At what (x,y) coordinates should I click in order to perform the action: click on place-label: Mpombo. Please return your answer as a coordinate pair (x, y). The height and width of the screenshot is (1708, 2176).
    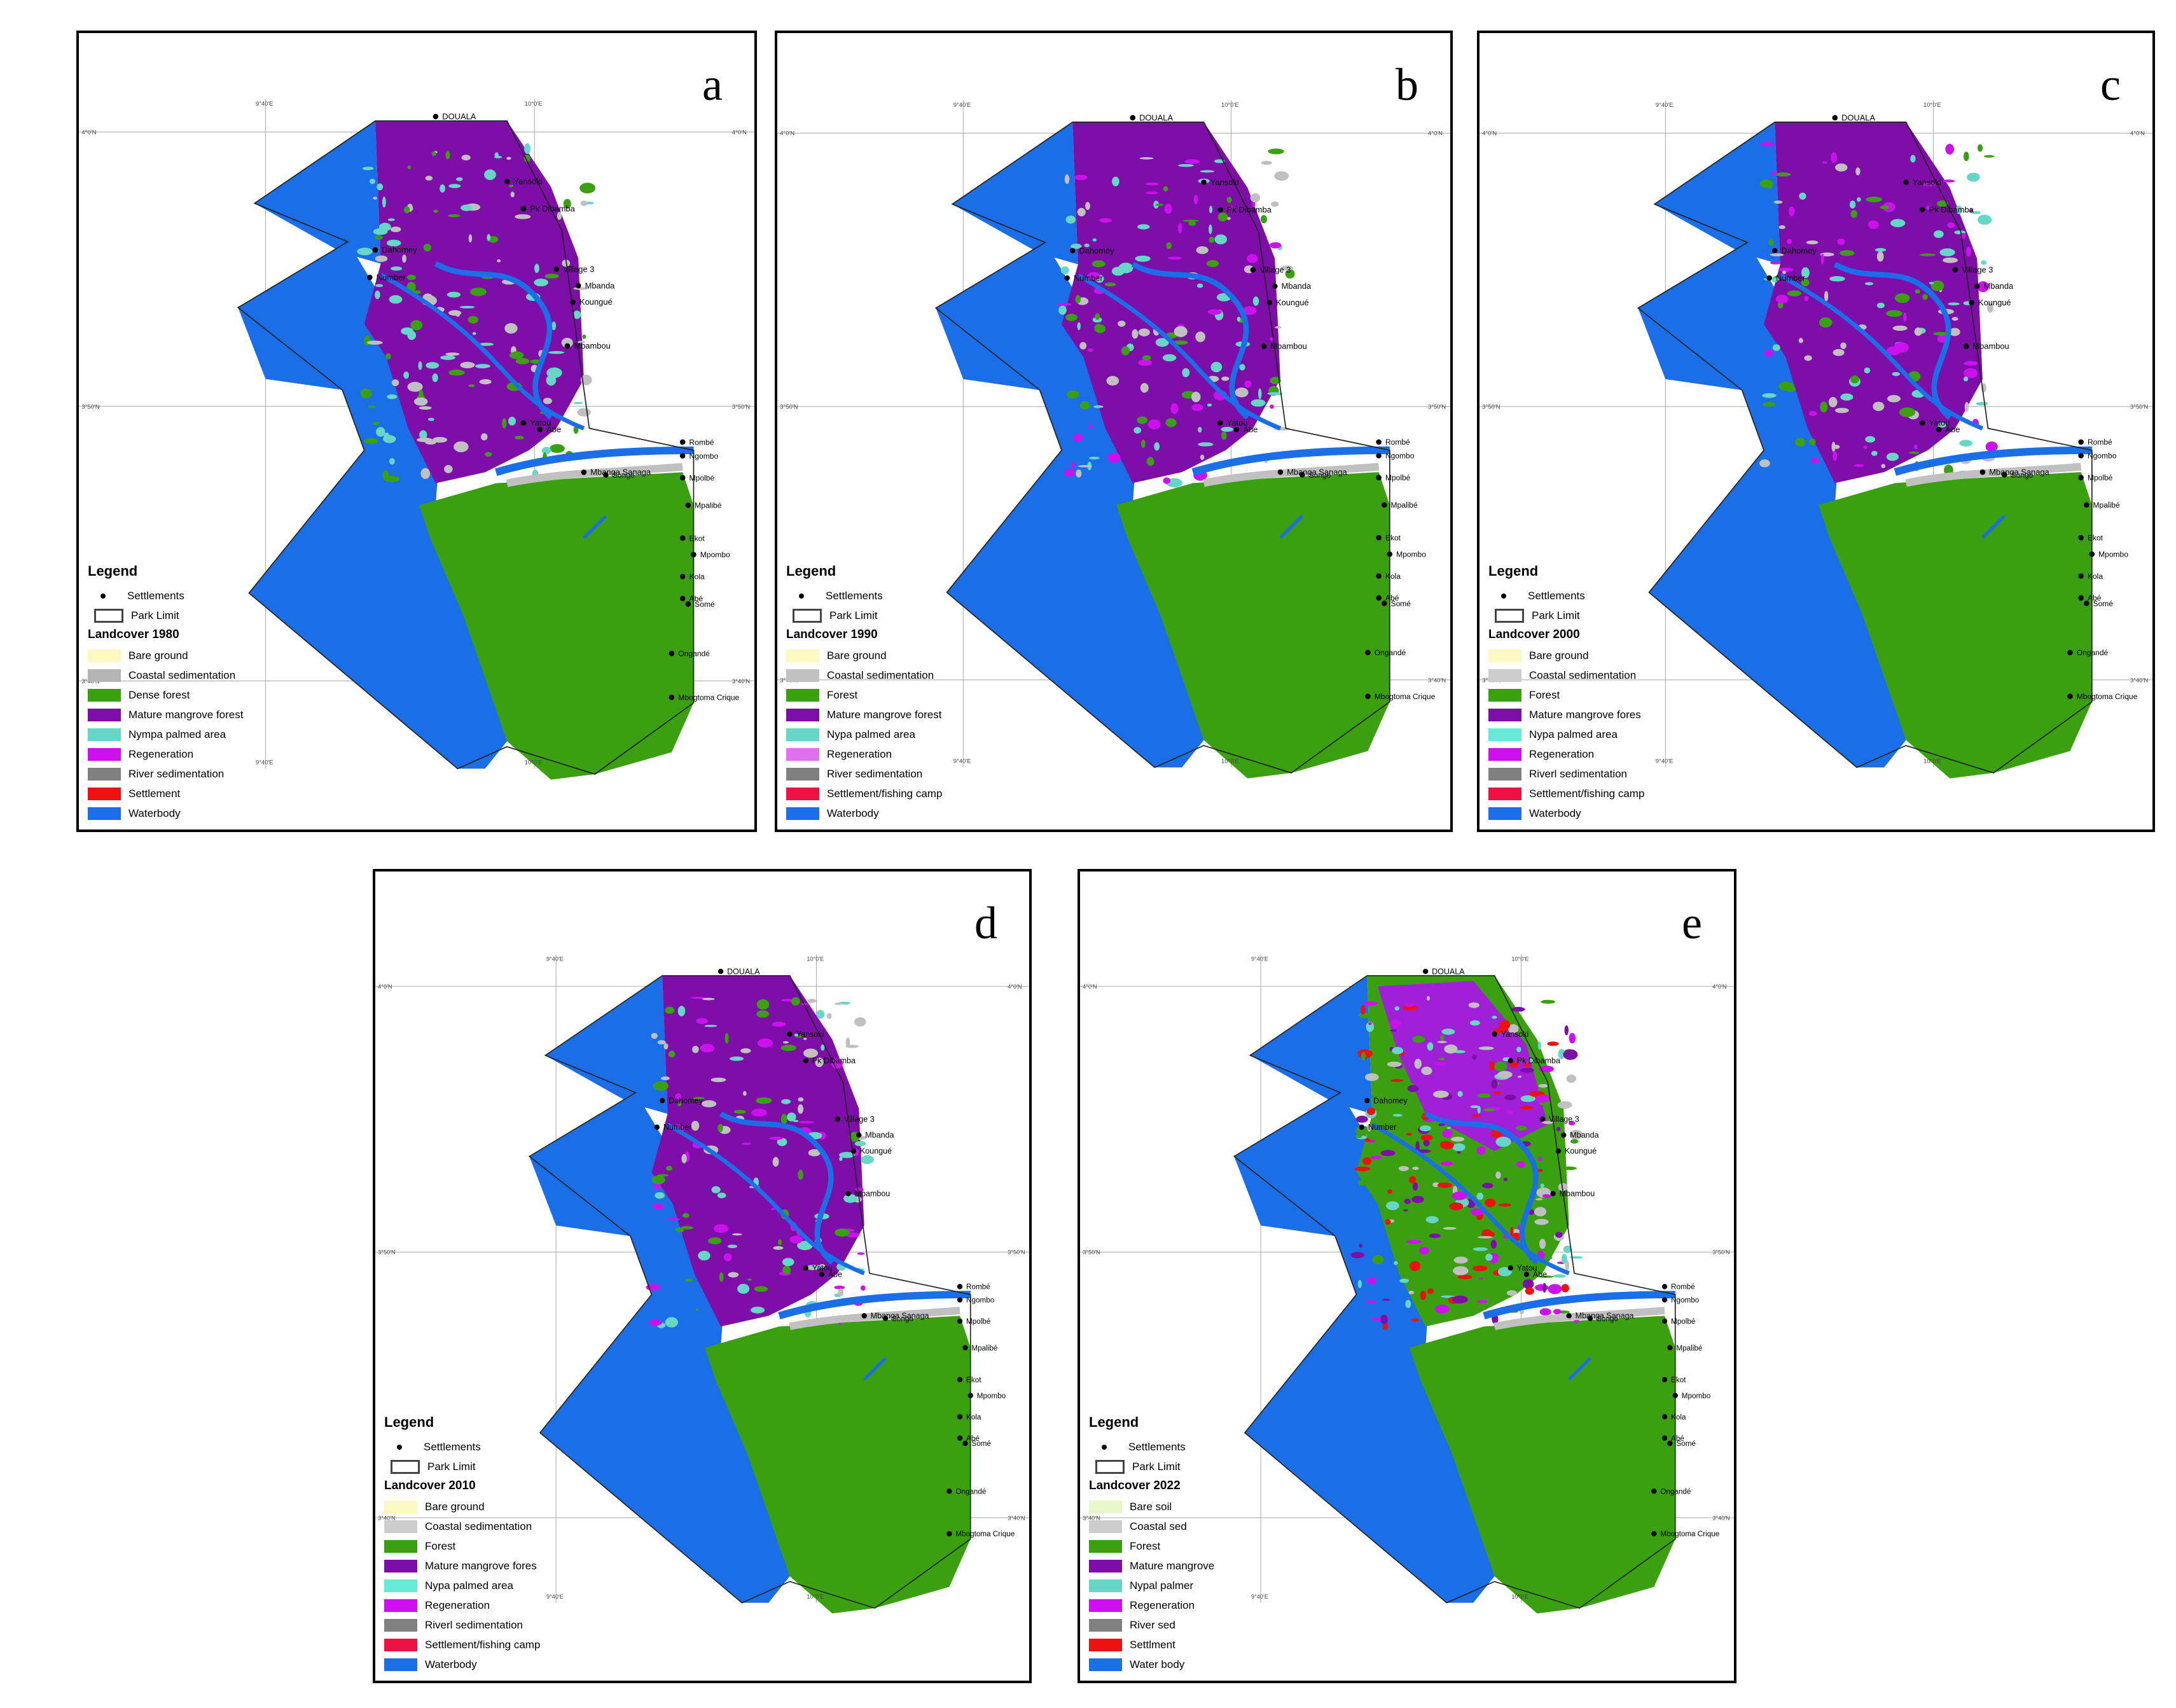
    Looking at the image, I should click on (1411, 554).